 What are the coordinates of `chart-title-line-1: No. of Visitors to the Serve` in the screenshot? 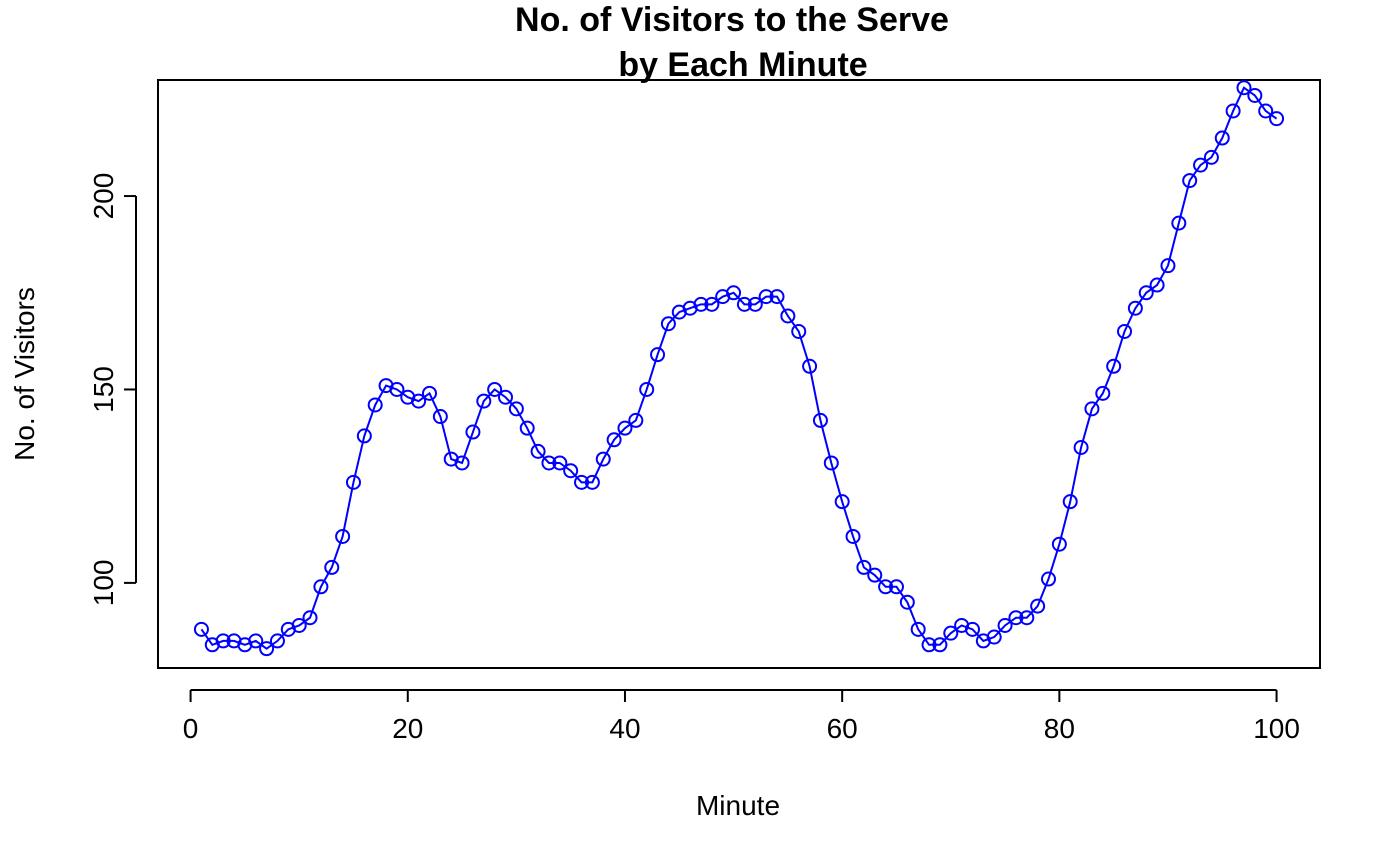 It's located at (732, 20).